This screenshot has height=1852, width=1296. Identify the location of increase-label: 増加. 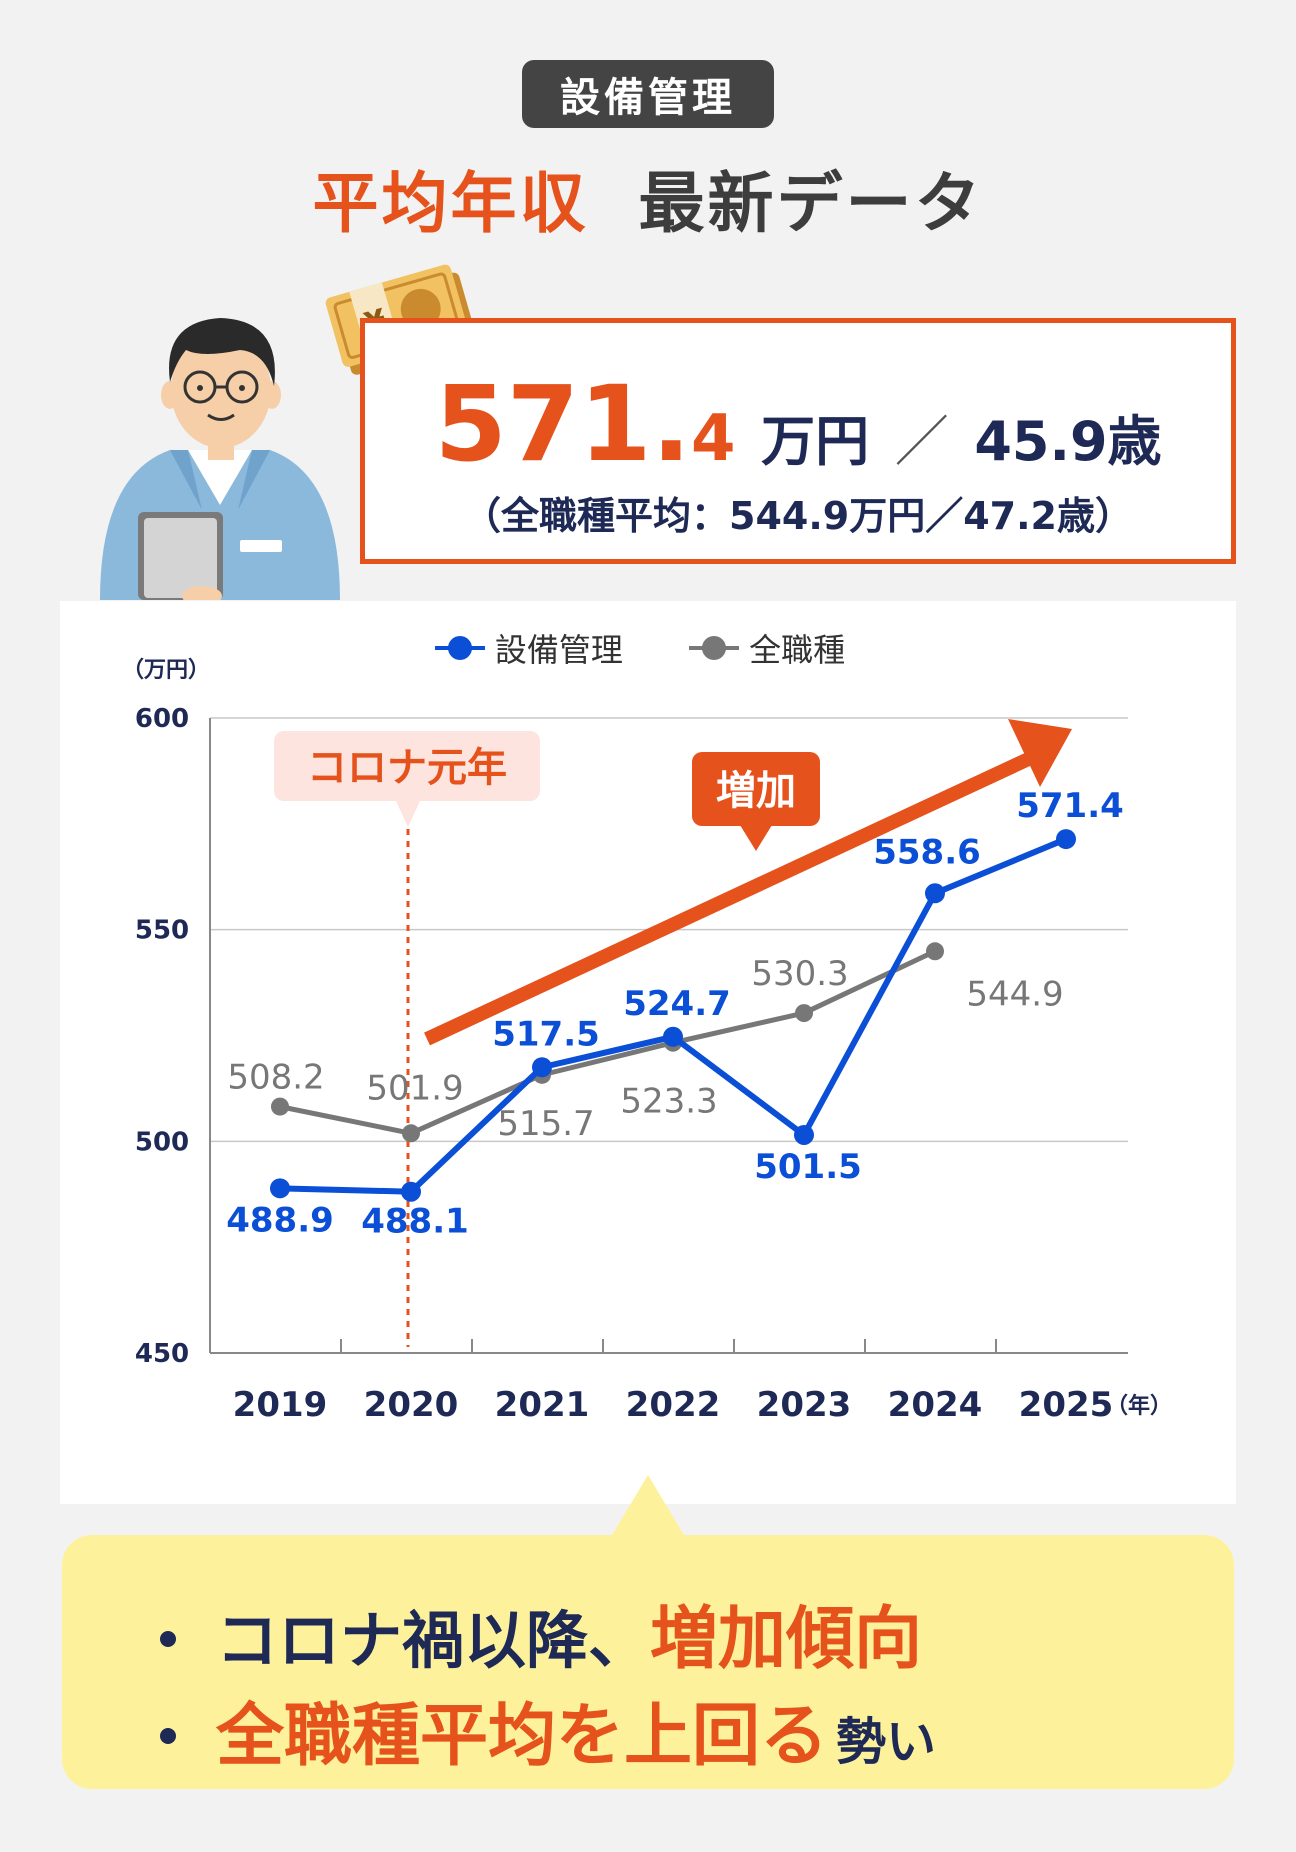
(756, 791).